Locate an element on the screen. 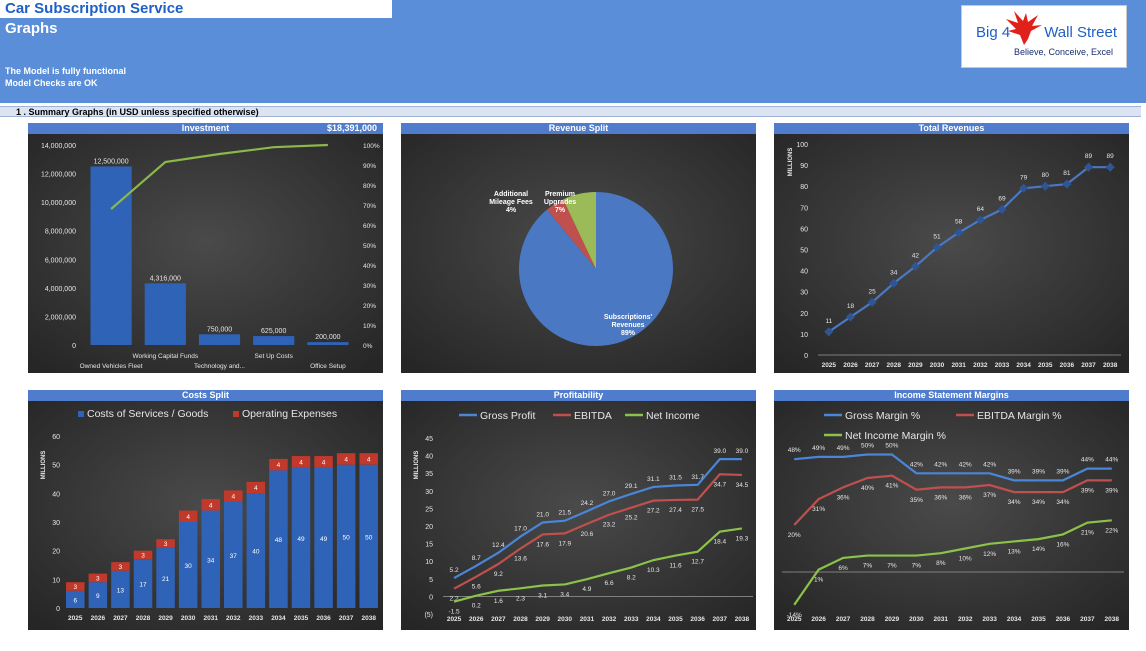  data-label: 19.3 is located at coordinates (742, 538).